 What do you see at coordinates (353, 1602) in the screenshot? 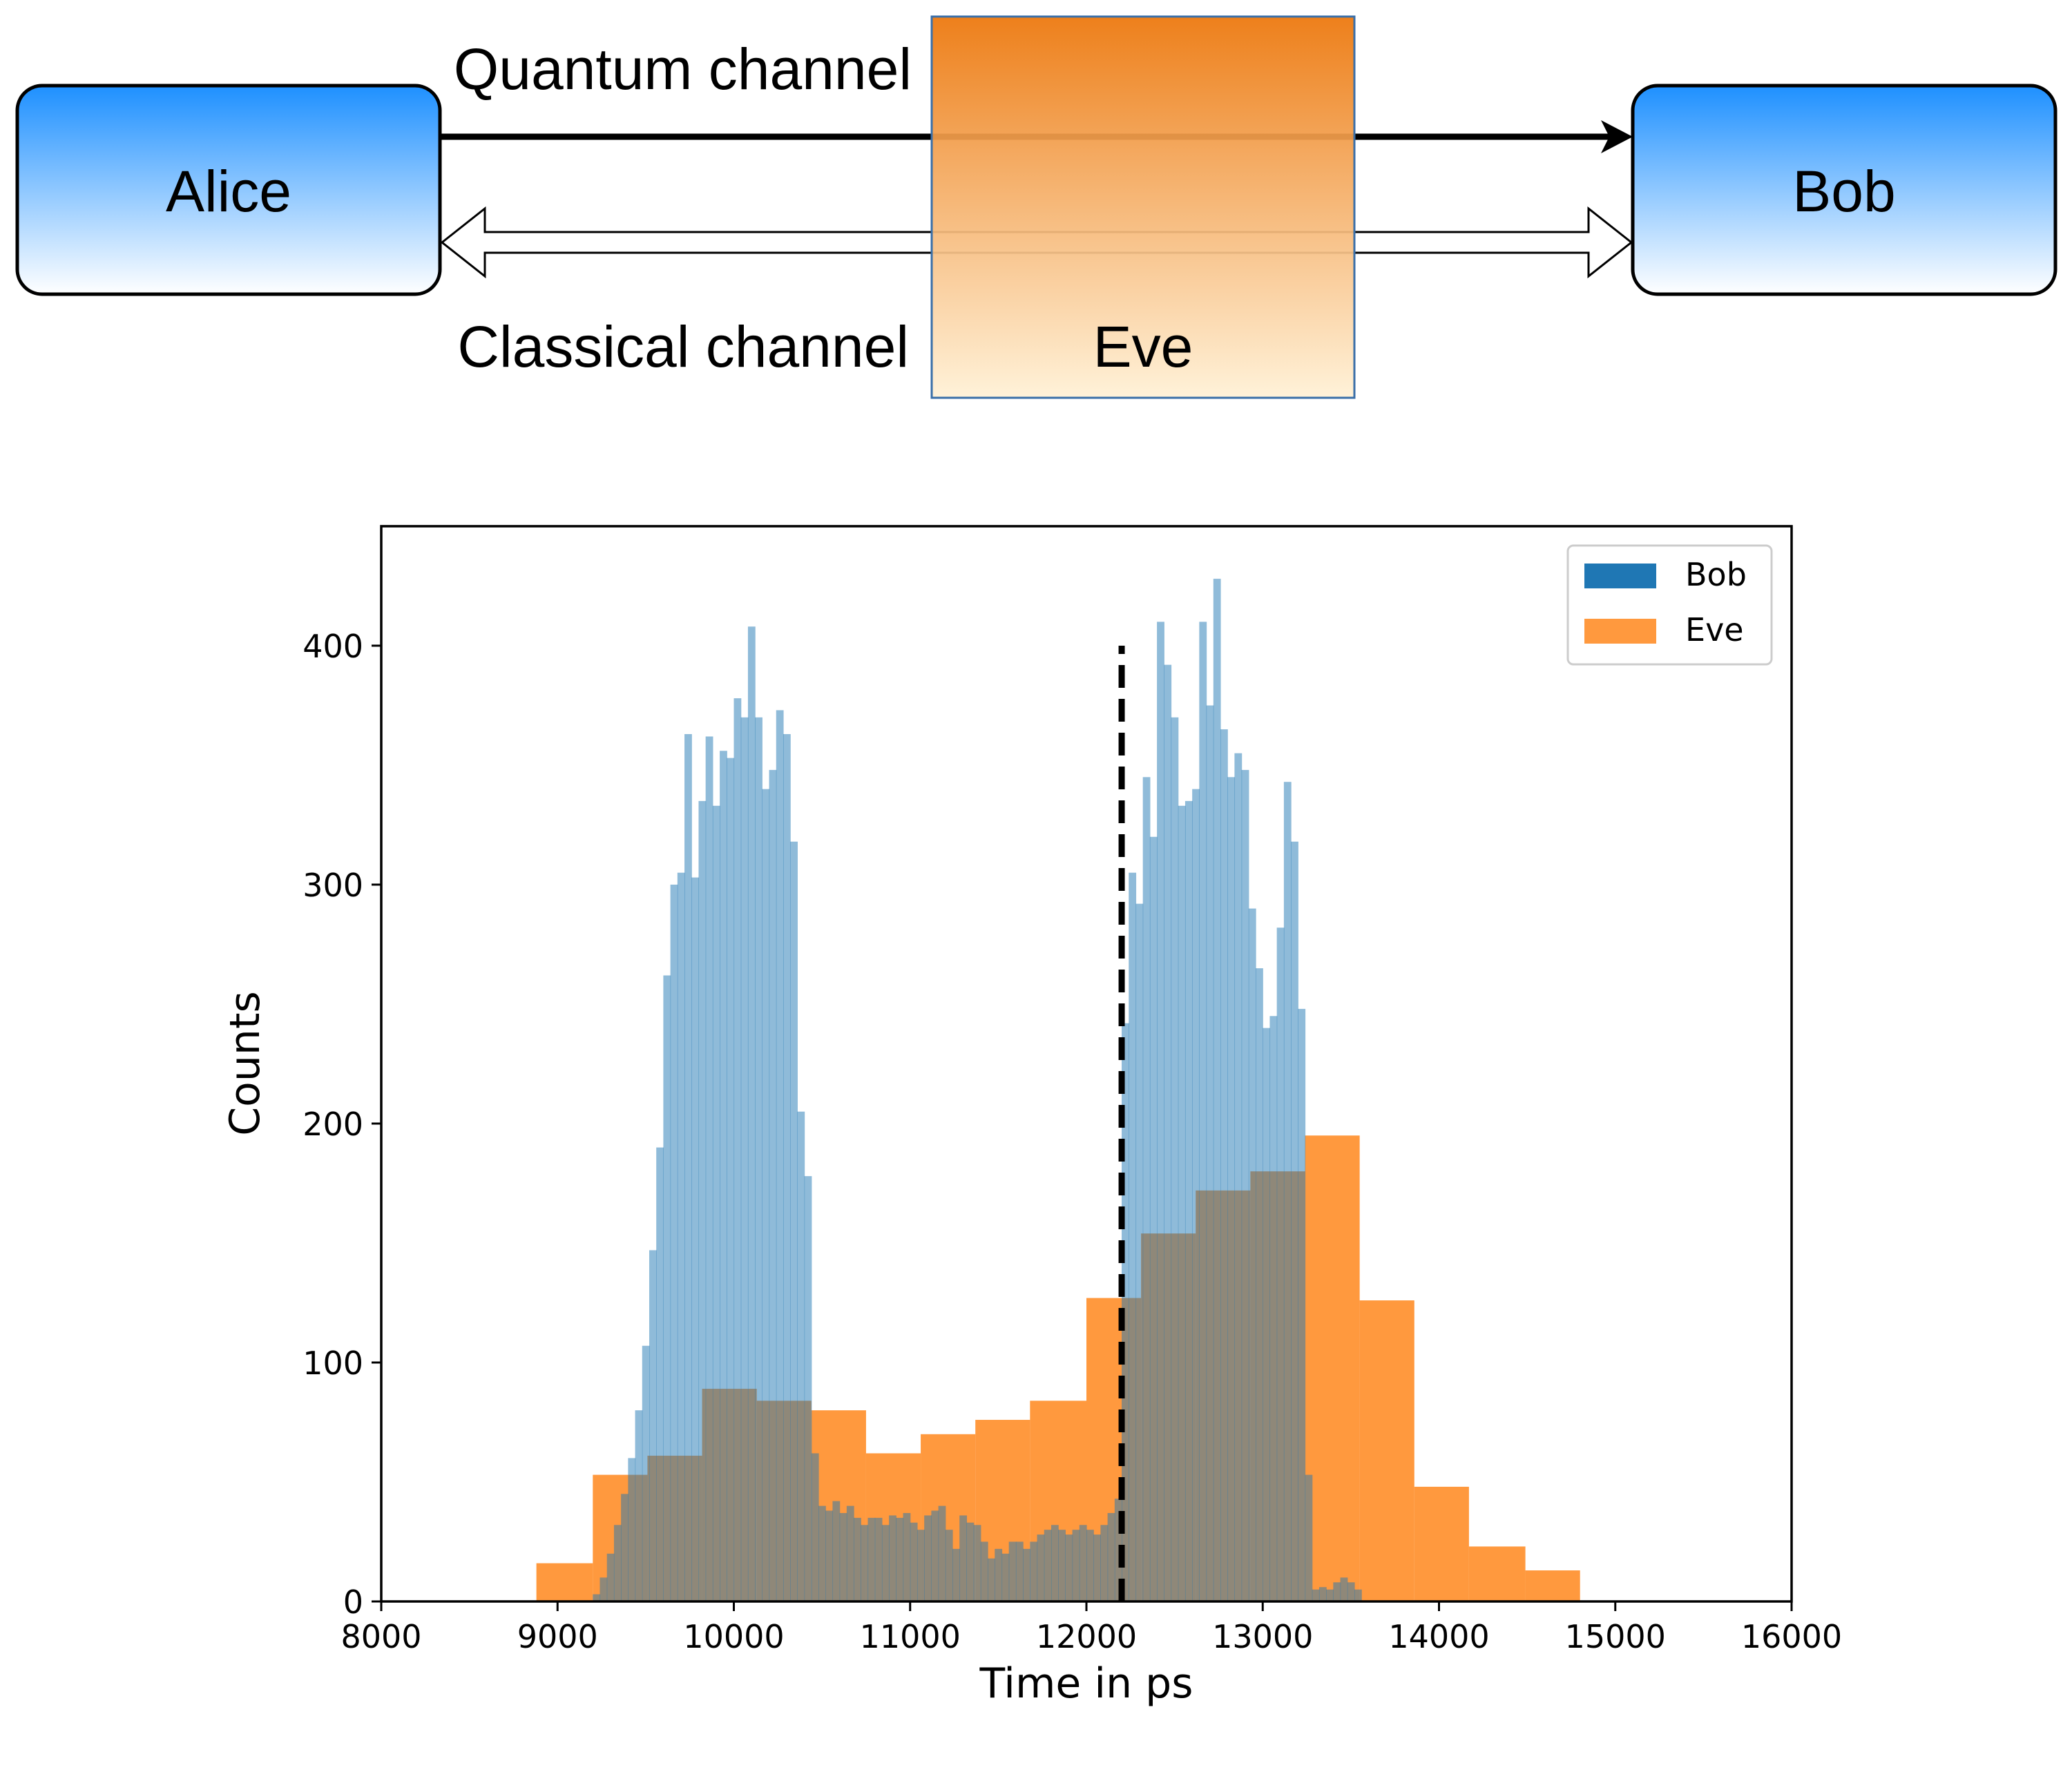
I see `y-tick-label: 0` at bounding box center [353, 1602].